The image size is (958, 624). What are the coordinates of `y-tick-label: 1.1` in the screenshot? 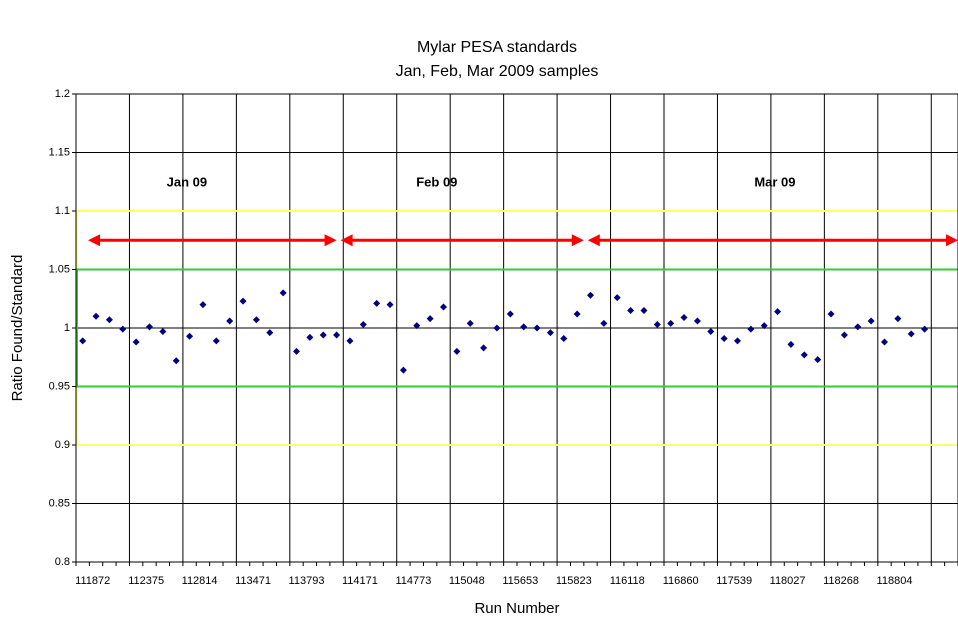 It's located at (62, 211).